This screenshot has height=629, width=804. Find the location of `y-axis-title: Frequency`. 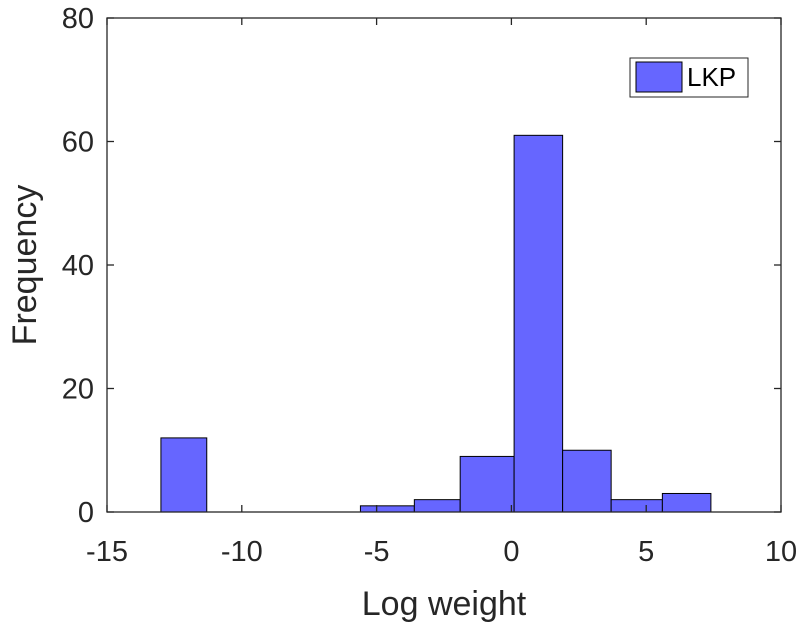

y-axis-title: Frequency is located at coordinates (25, 265).